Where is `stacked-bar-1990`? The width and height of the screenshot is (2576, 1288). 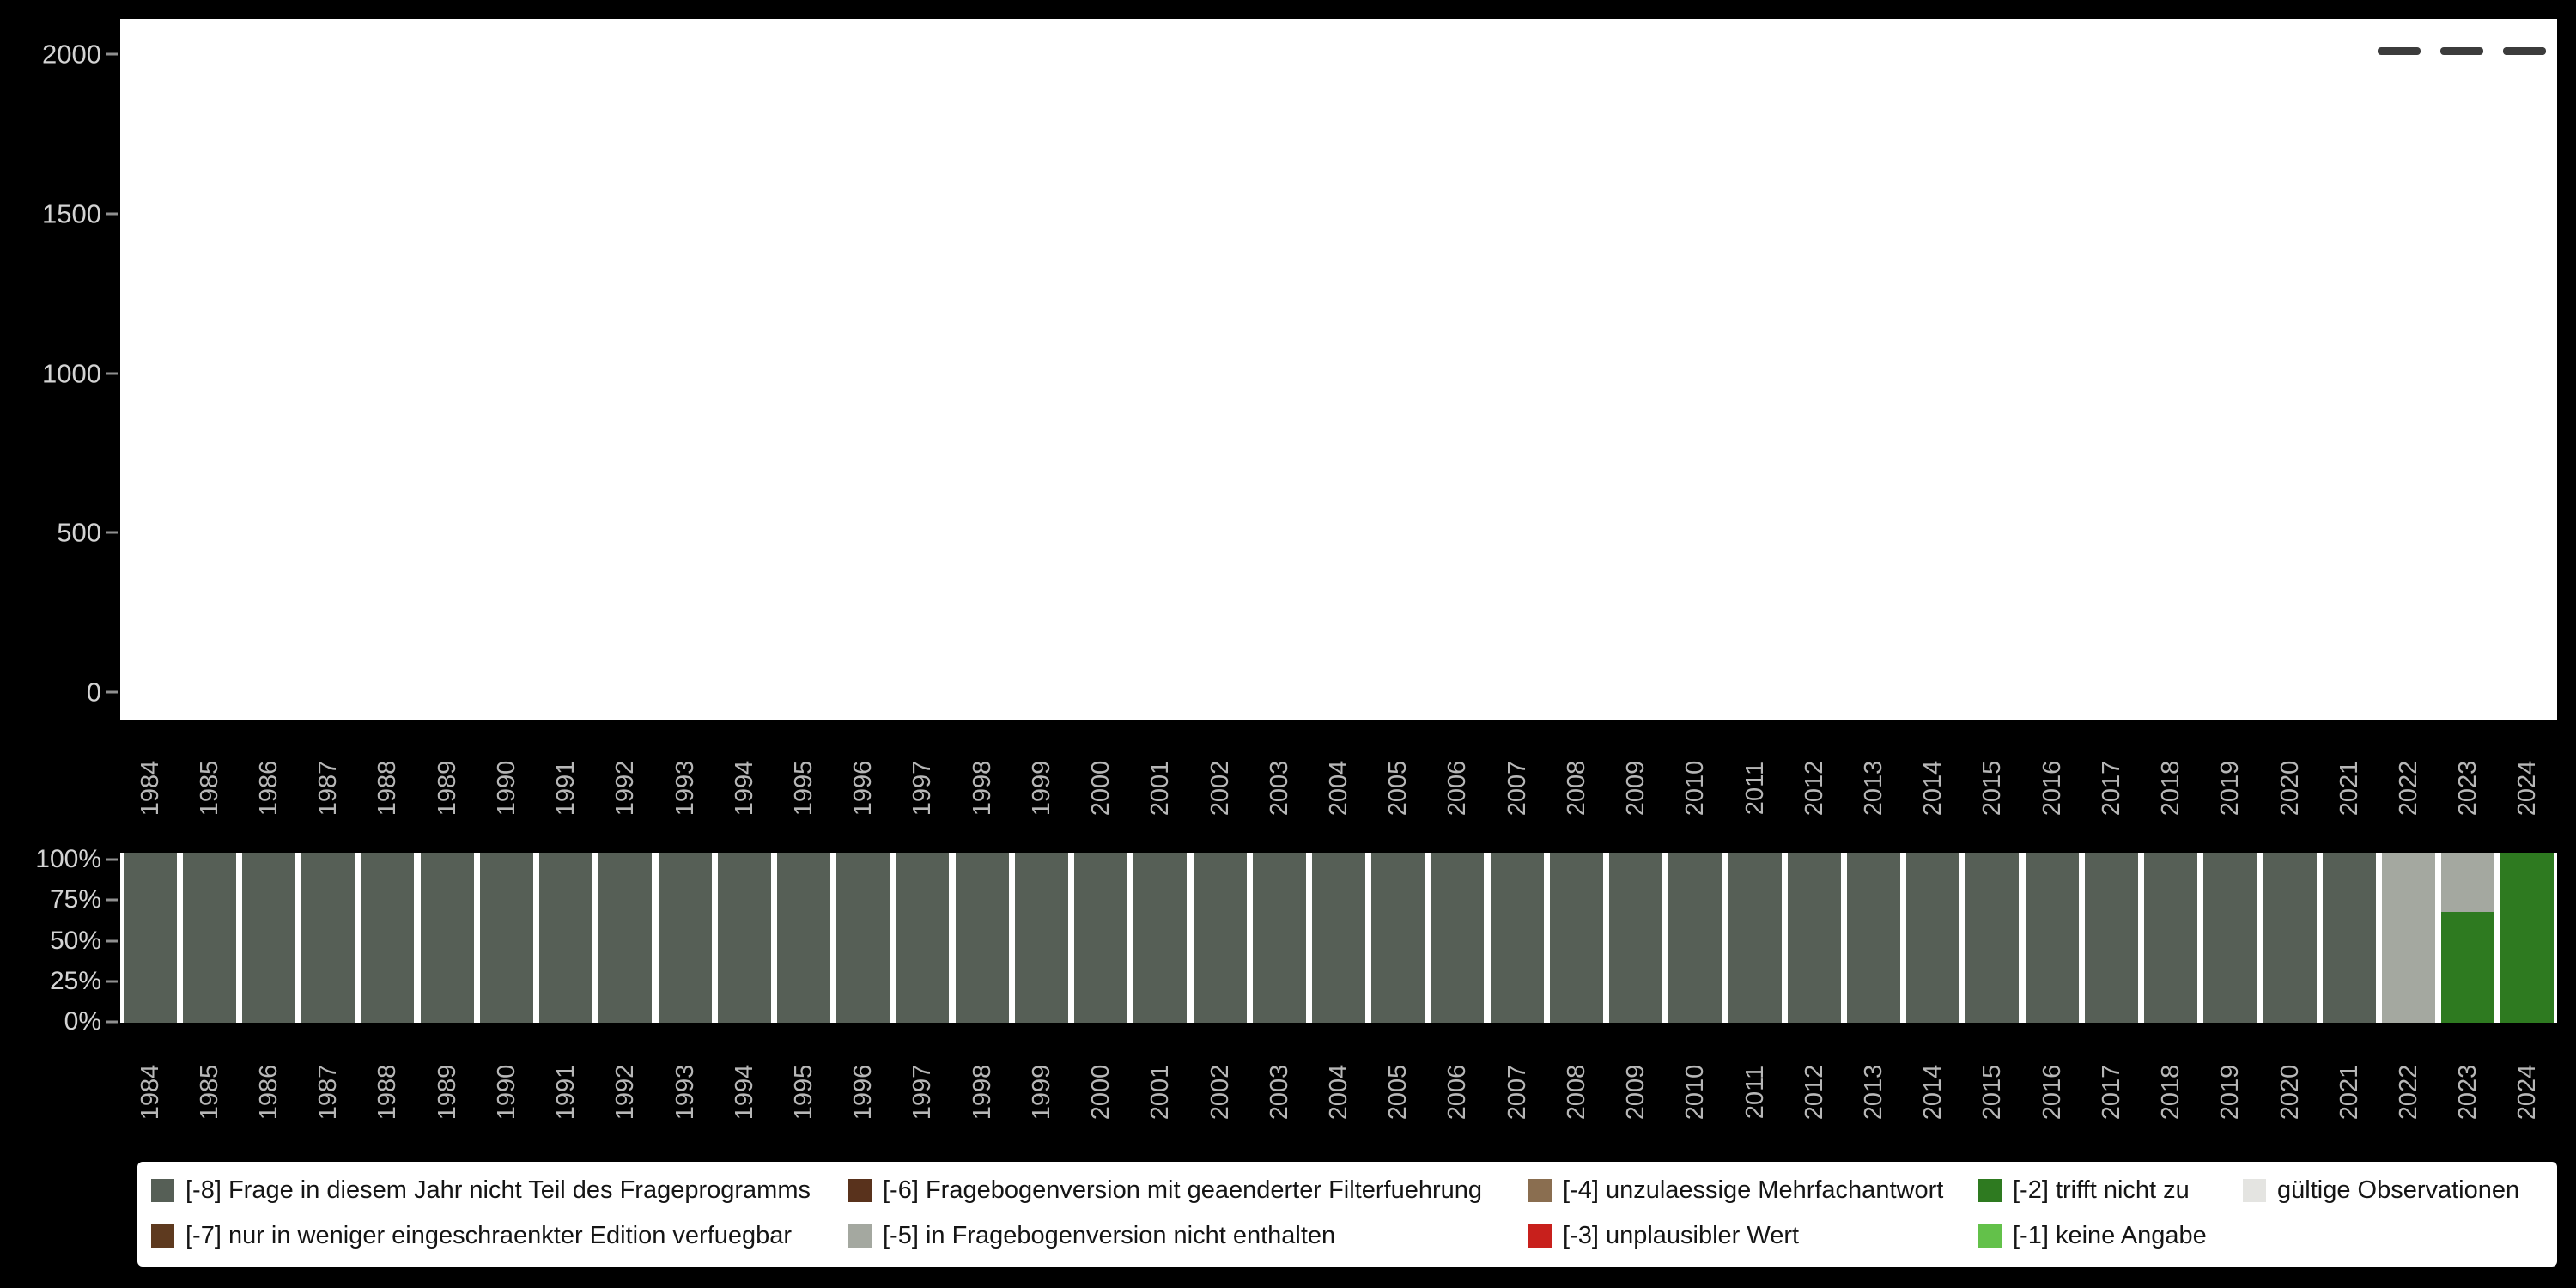 stacked-bar-1990 is located at coordinates (506, 938).